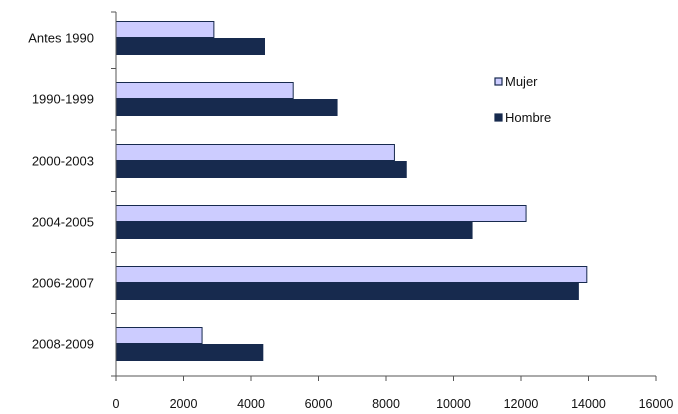 This screenshot has width=678, height=414. Describe the element at coordinates (63, 99) in the screenshot. I see `category-label-1: 1990-1999` at that location.